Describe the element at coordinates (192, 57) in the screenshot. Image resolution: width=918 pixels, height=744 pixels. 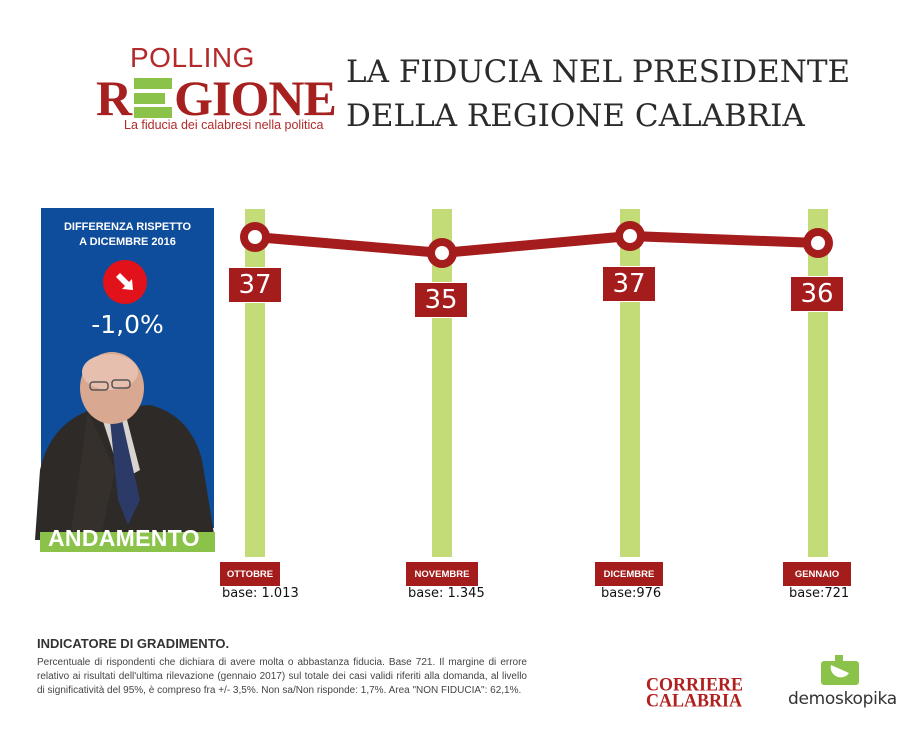
I see `logo-polling-text: POLLING` at that location.